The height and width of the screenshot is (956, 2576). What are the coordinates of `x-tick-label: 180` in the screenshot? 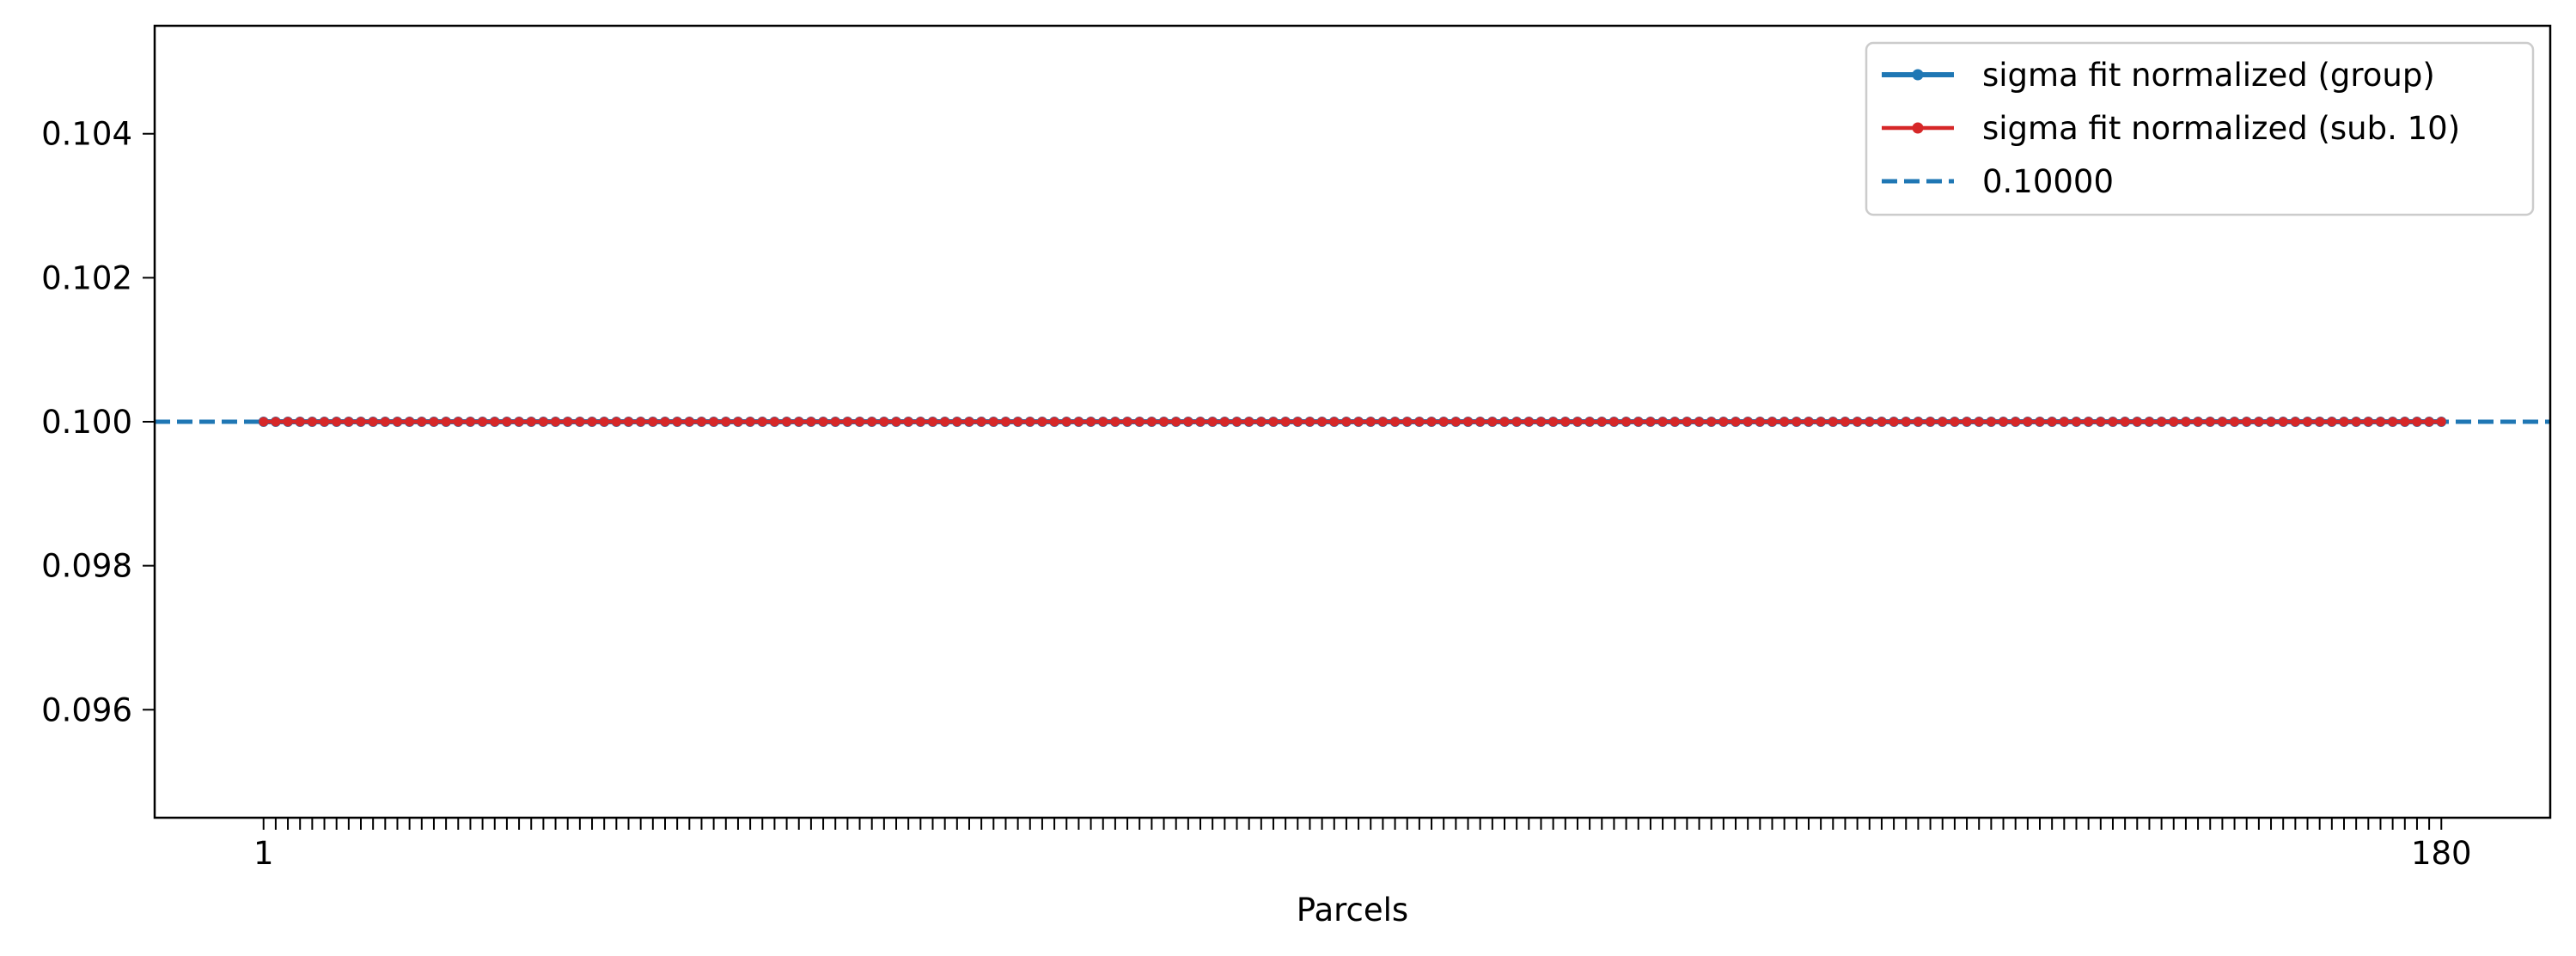 It's located at (2441, 853).